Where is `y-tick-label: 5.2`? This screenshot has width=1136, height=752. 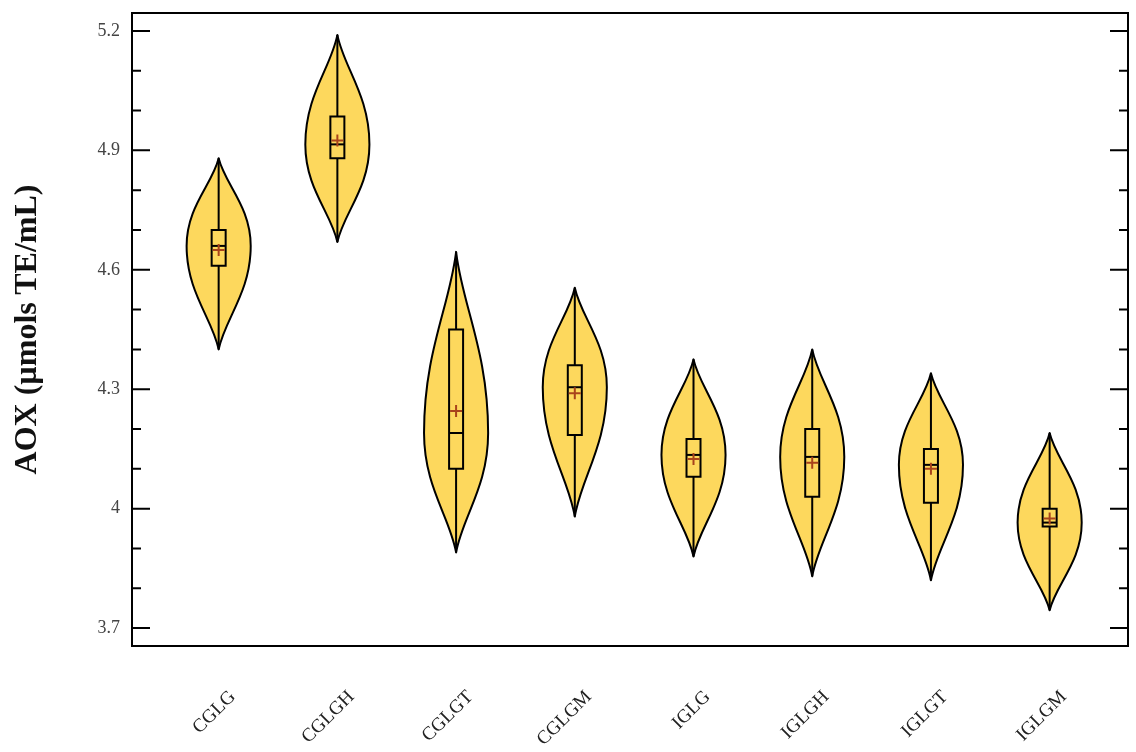
y-tick-label: 5.2 is located at coordinates (108, 29).